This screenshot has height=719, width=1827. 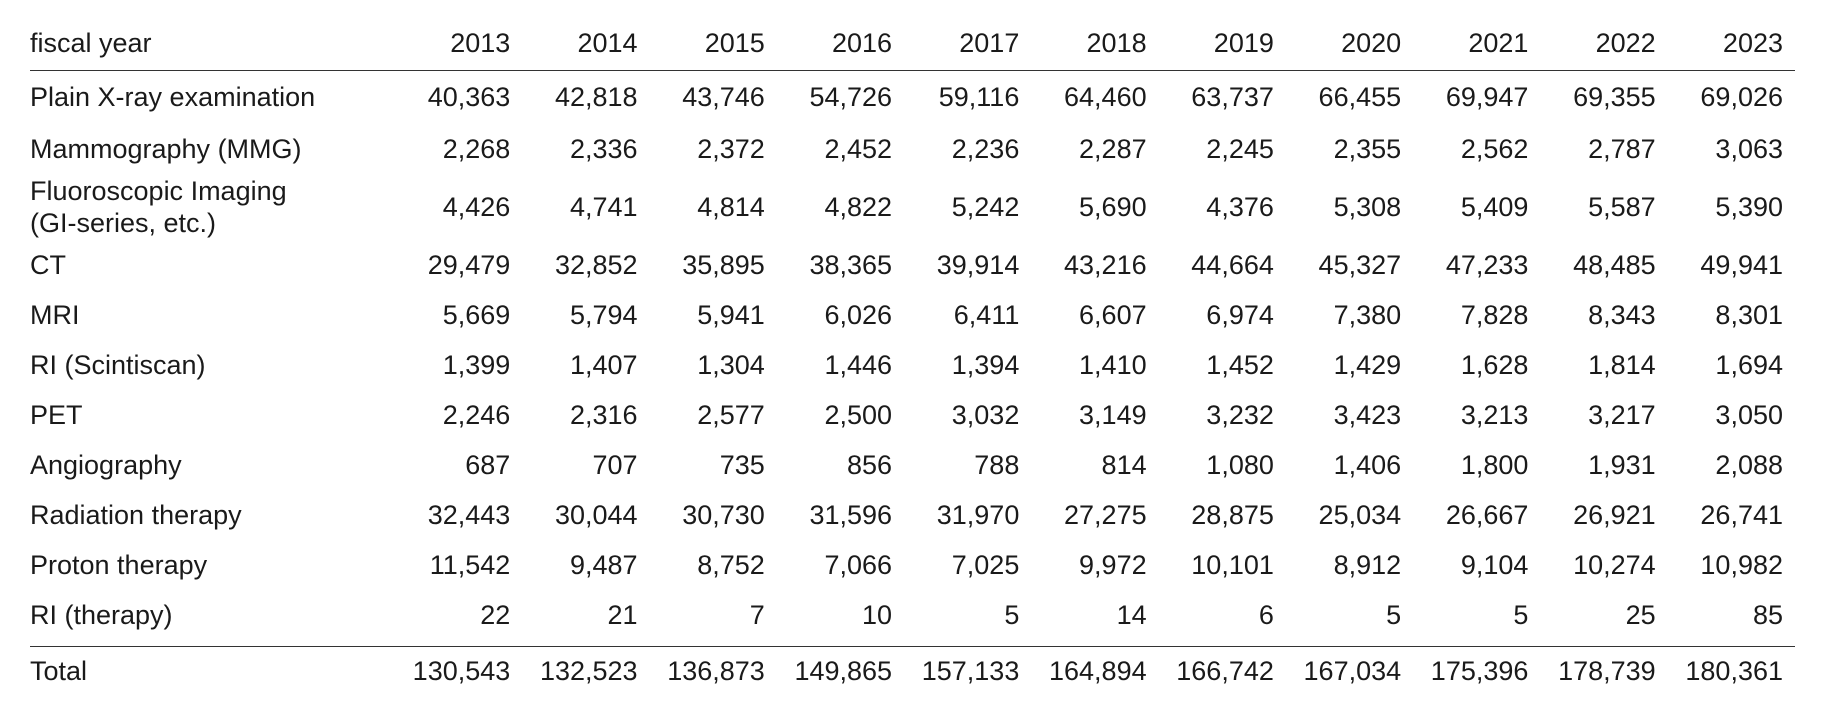 What do you see at coordinates (1767, 614) in the screenshot?
I see `table-cell: 85` at bounding box center [1767, 614].